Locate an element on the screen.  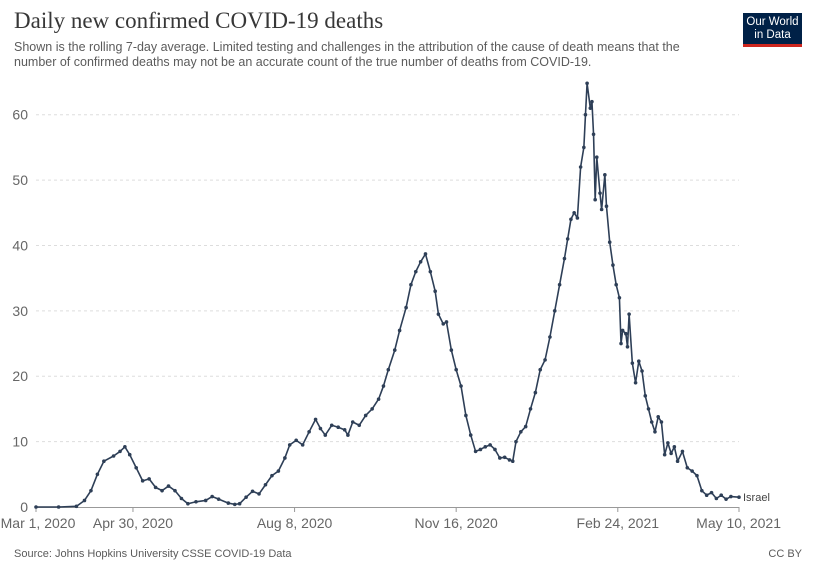
license-link: CC BY is located at coordinates (785, 554).